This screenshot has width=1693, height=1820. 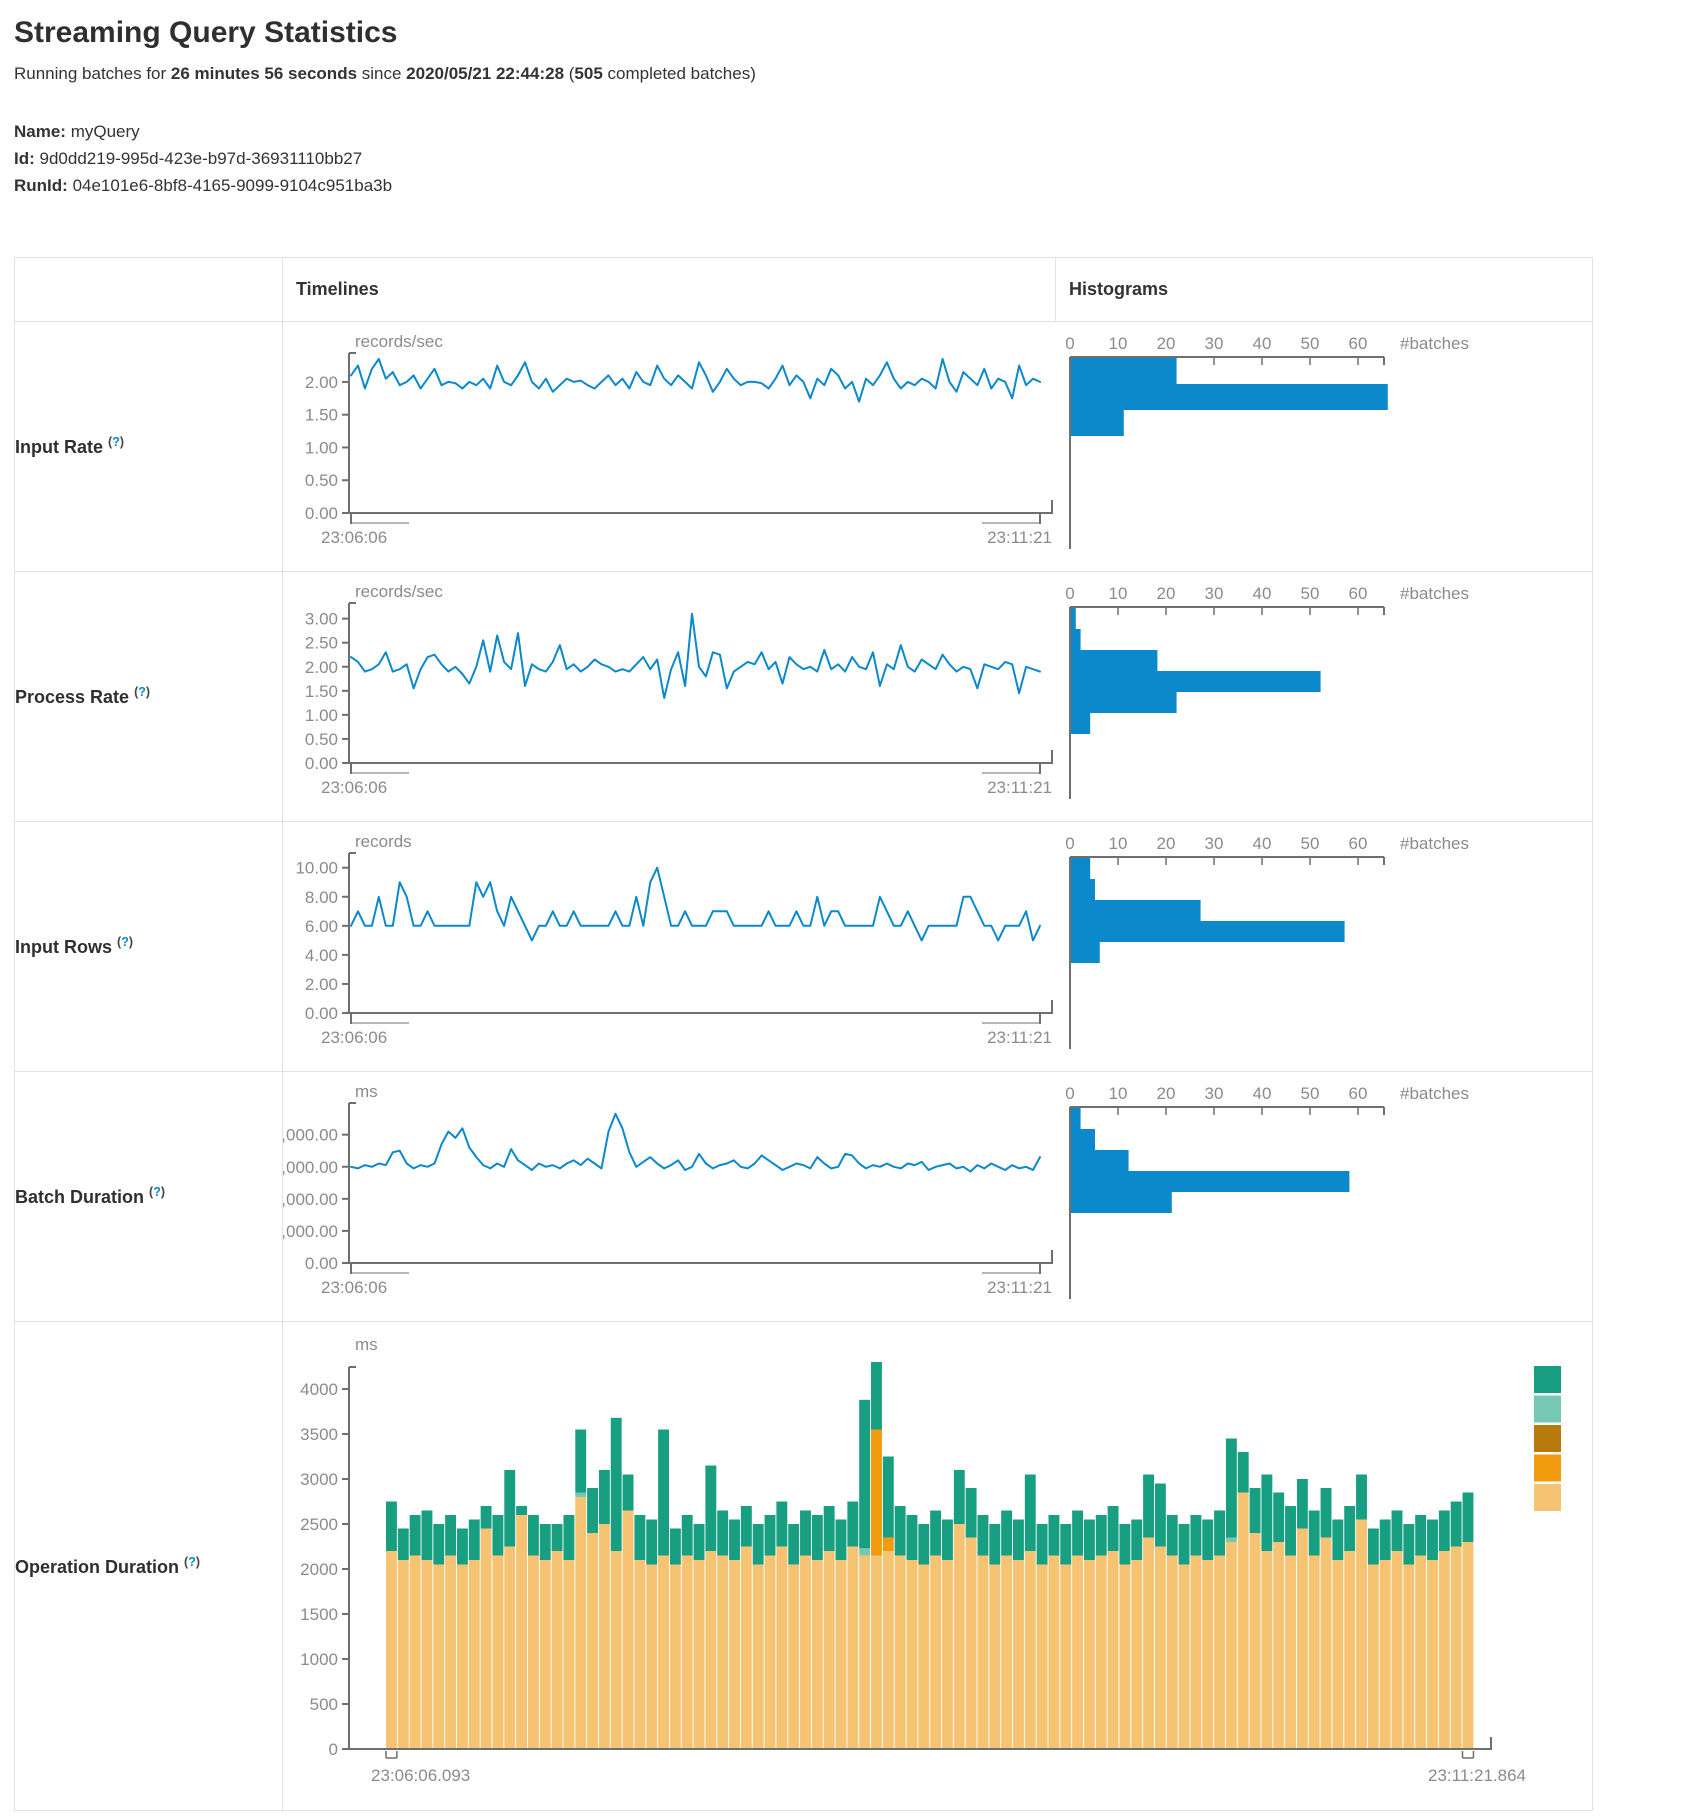 I want to click on svg-text: 3,000.00, so click(x=310, y=1166).